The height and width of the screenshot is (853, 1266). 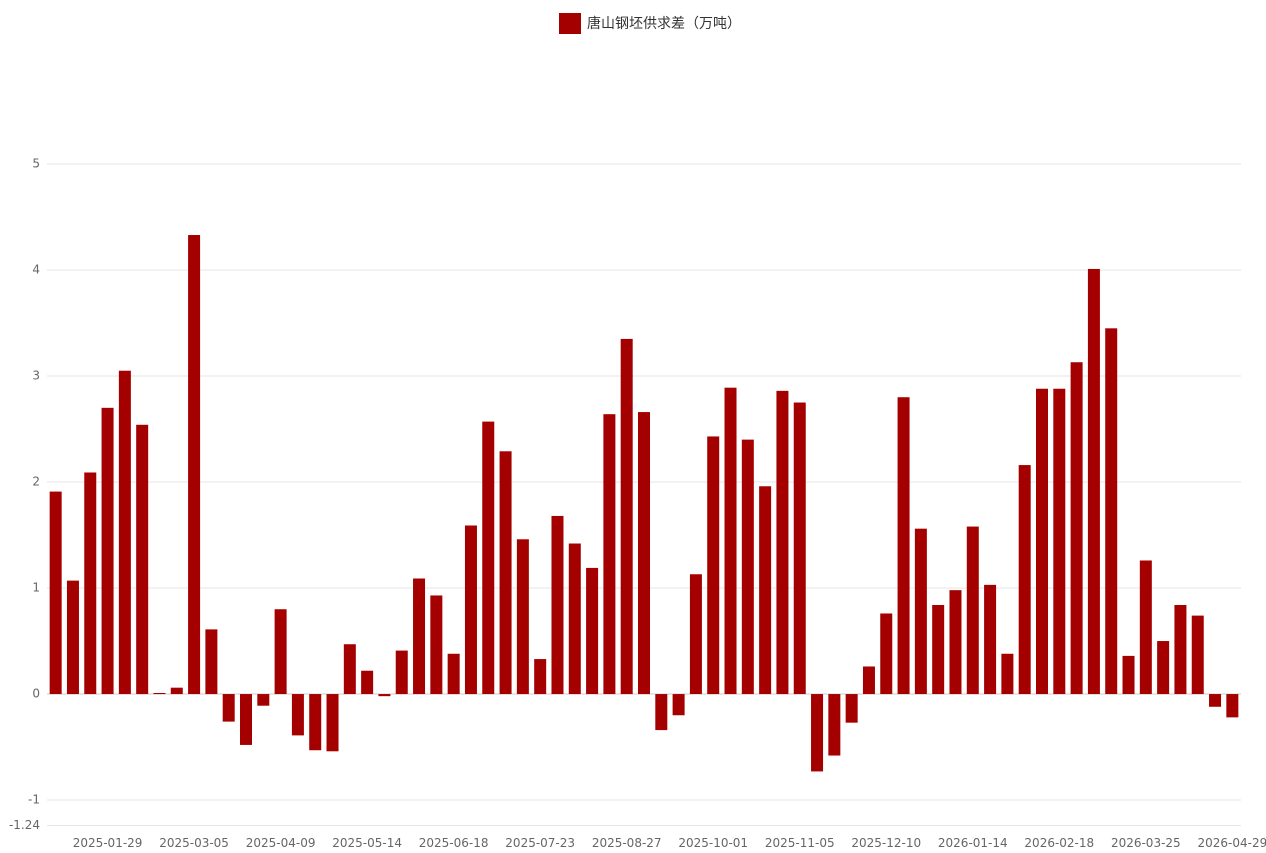 What do you see at coordinates (34, 800) in the screenshot?
I see `y-tick-label: -1` at bounding box center [34, 800].